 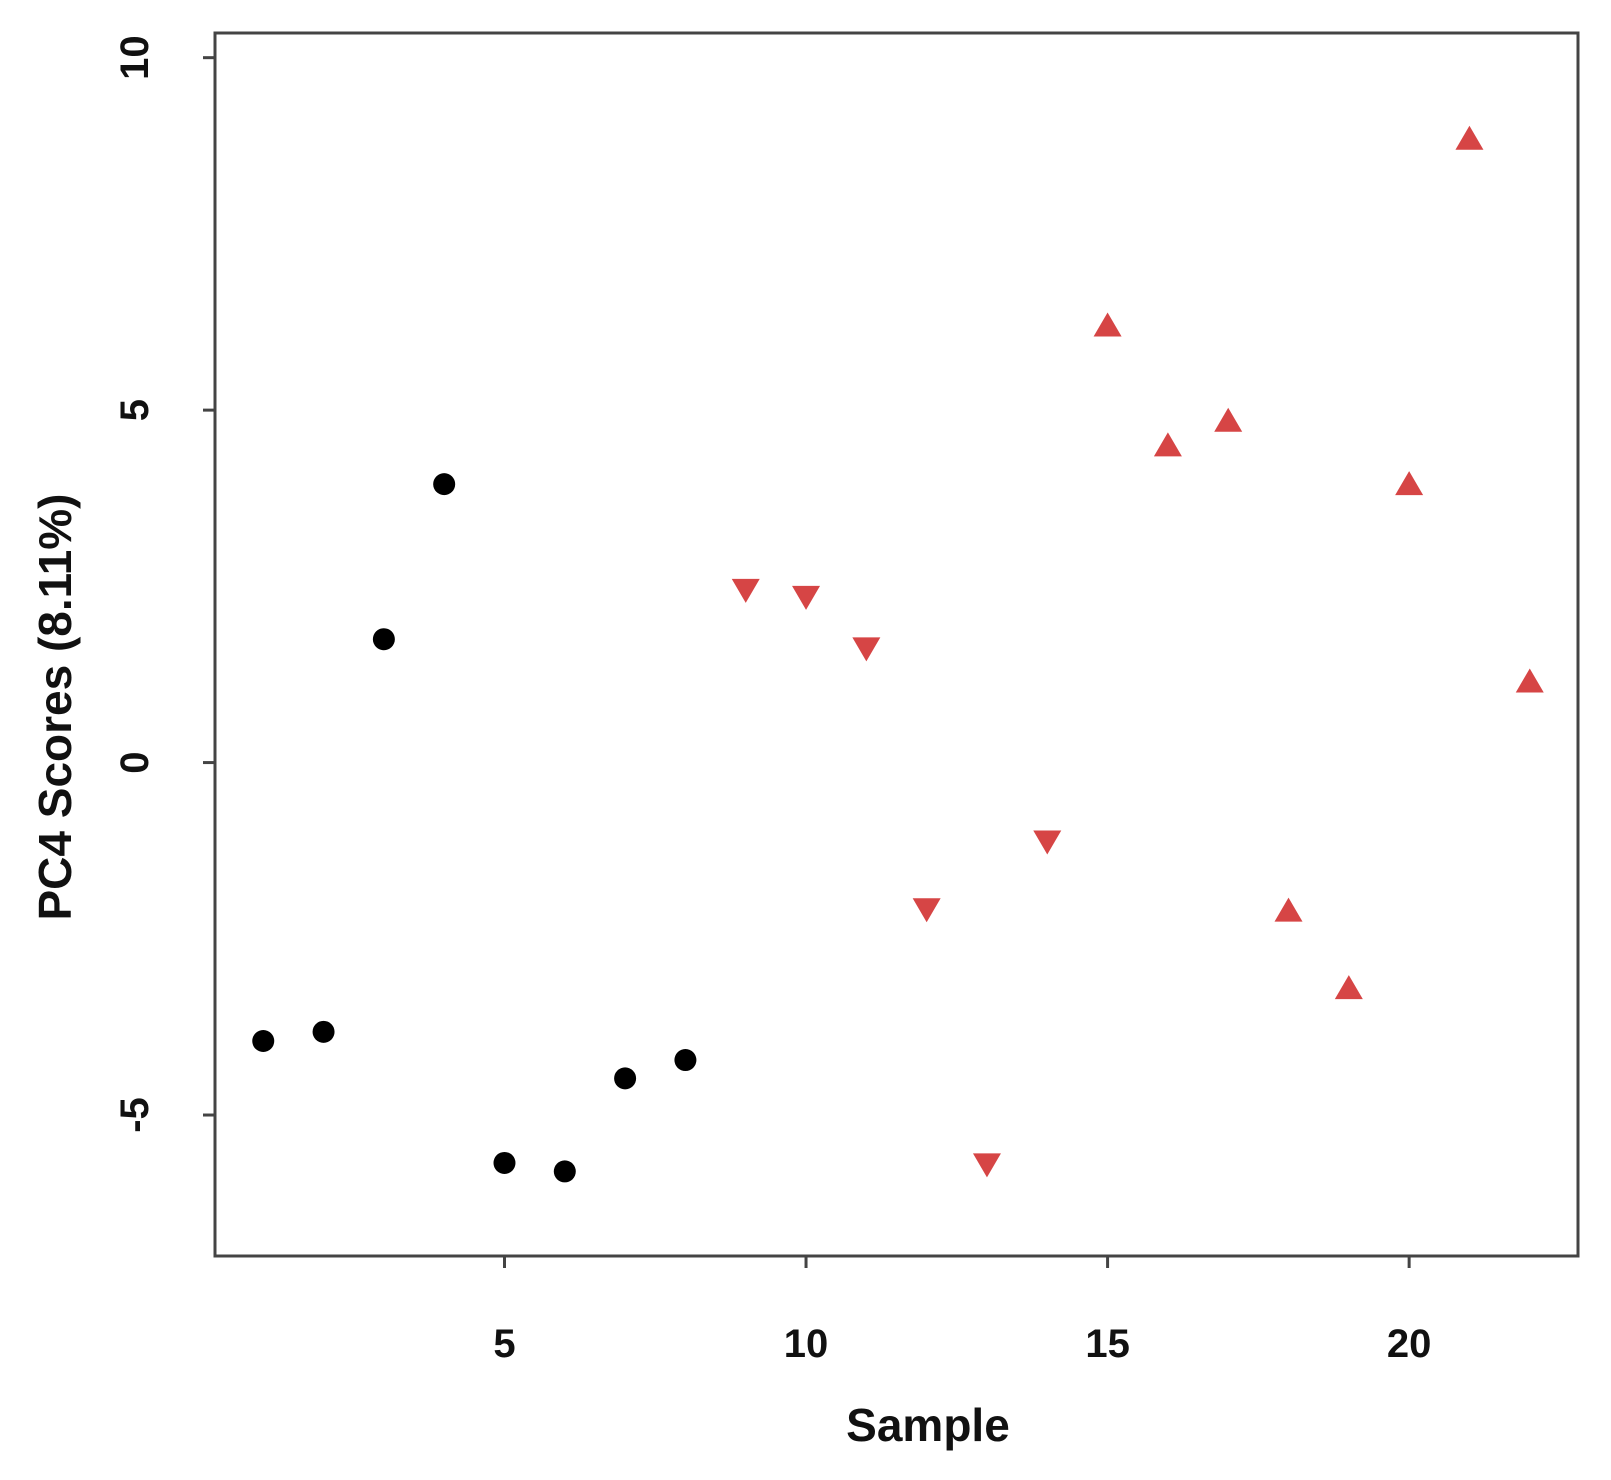 I want to click on y-tick-label: 10, so click(x=135, y=57).